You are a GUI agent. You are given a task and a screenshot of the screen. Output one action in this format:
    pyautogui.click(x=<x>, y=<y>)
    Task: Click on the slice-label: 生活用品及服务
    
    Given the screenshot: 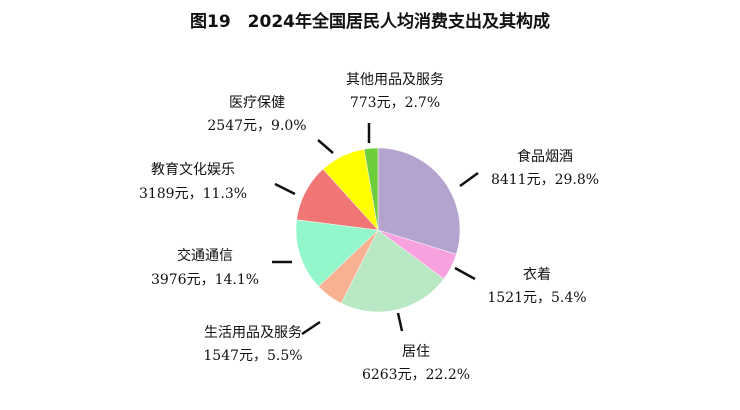 What is the action you would take?
    pyautogui.click(x=253, y=333)
    